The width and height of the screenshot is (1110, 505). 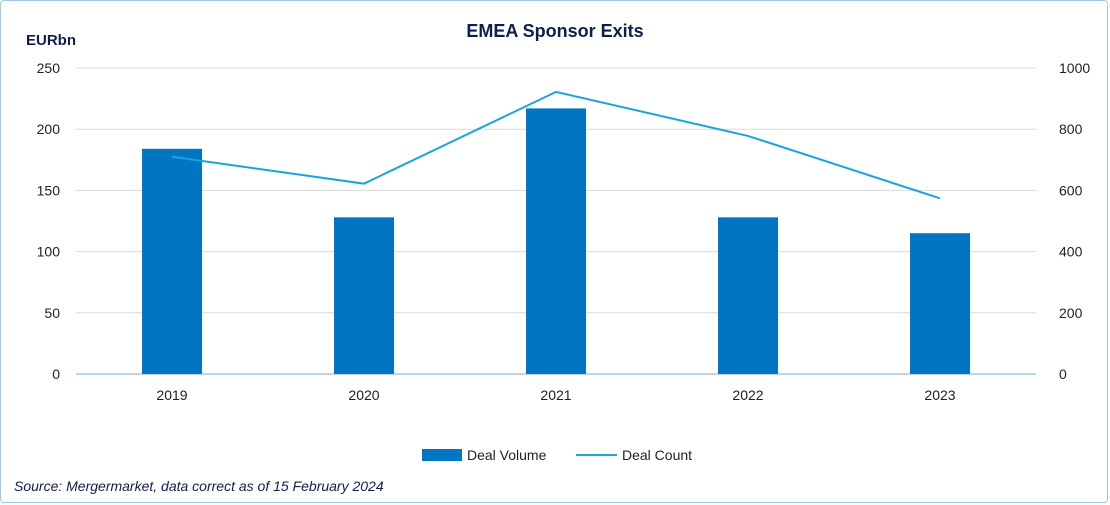 I want to click on right-axis-ticks: 0 200 400 600 800 1000, so click(x=1074, y=221).